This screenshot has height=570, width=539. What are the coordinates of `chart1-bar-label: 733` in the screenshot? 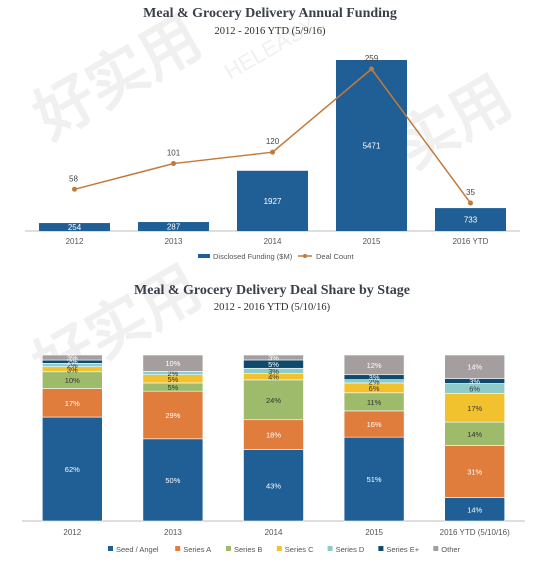 It's located at (471, 220).